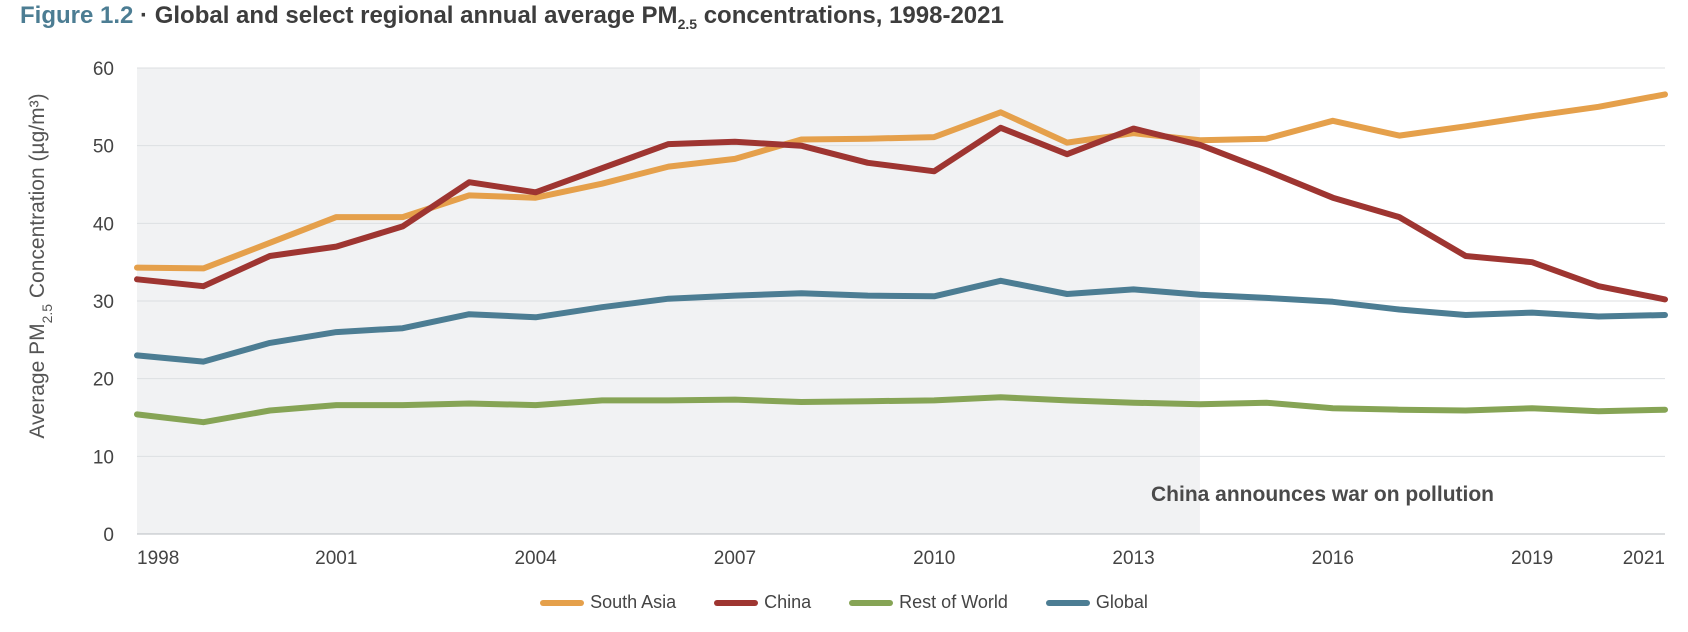 The image size is (1688, 632). Describe the element at coordinates (77, 15) in the screenshot. I see `figure-number: Figure 1.2` at that location.